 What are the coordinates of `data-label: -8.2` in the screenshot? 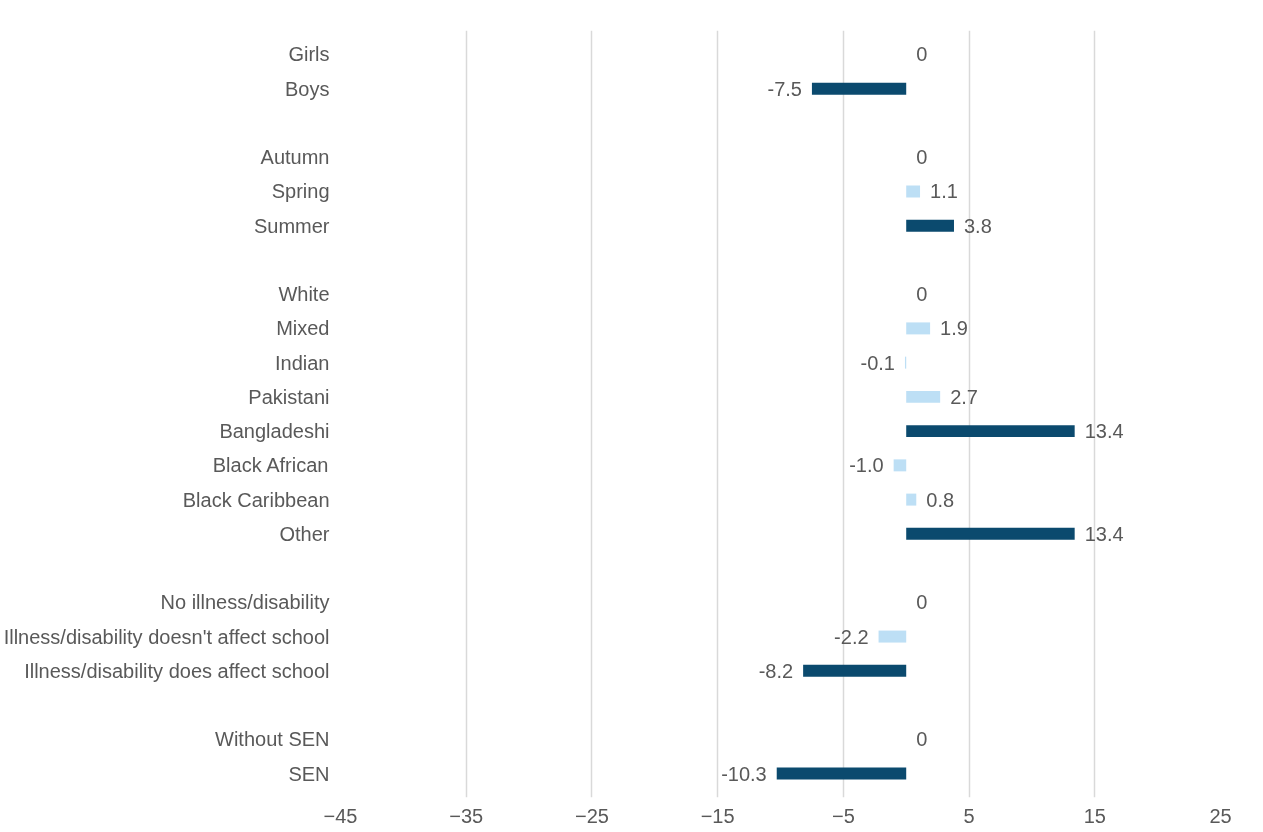 It's located at (776, 670).